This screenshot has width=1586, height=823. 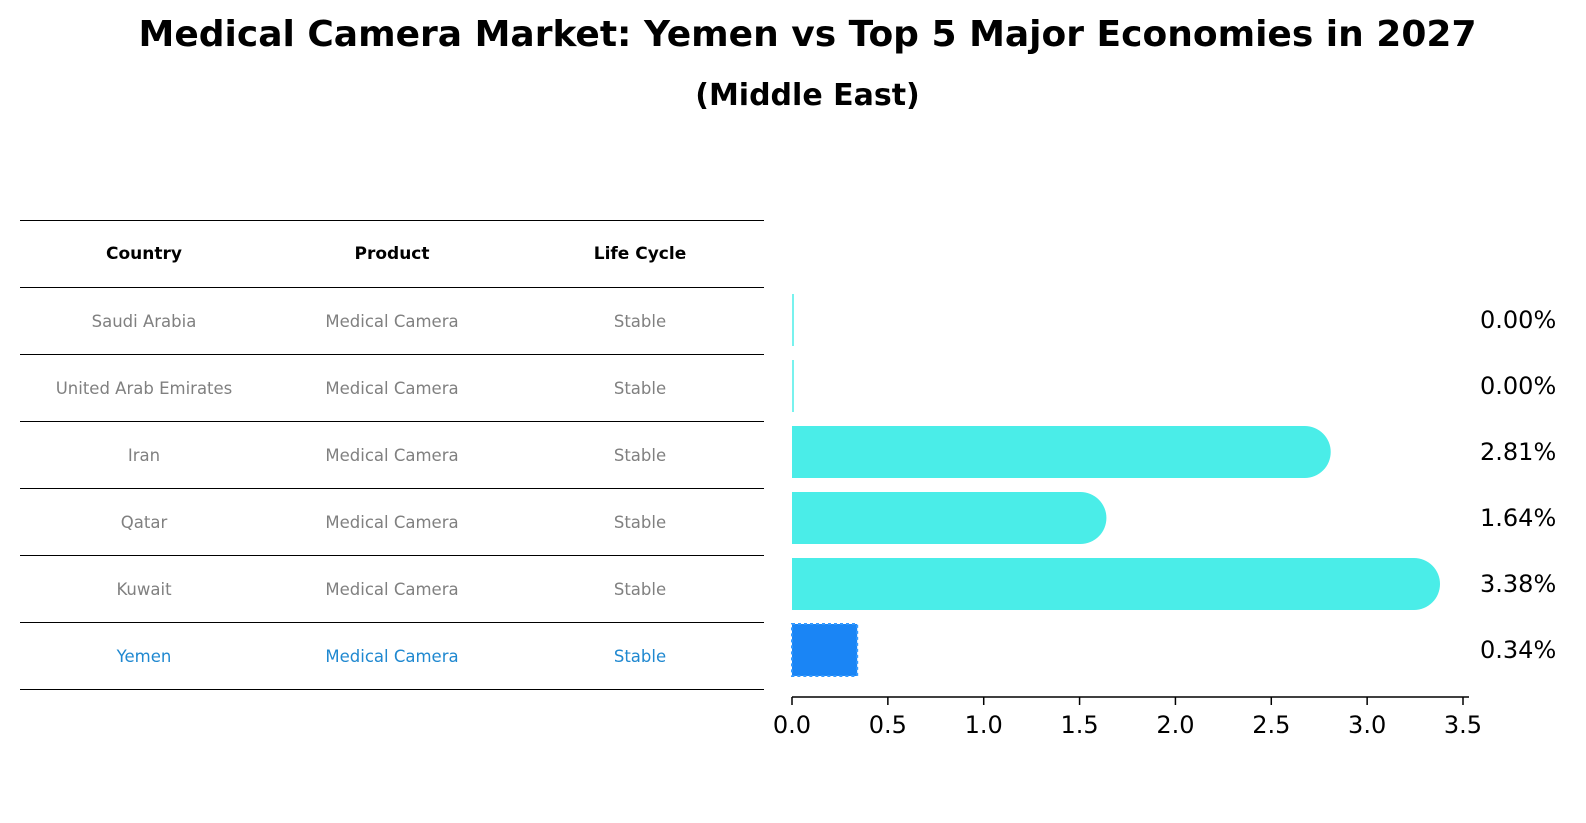 What do you see at coordinates (144, 656) in the screenshot?
I see `country-cell: Yemen` at bounding box center [144, 656].